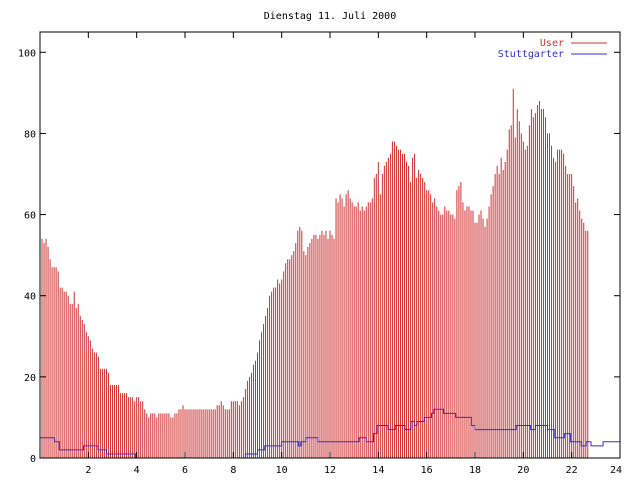 This screenshot has height=480, width=640. Describe the element at coordinates (88, 470) in the screenshot. I see `x-tick-label: 2` at that location.